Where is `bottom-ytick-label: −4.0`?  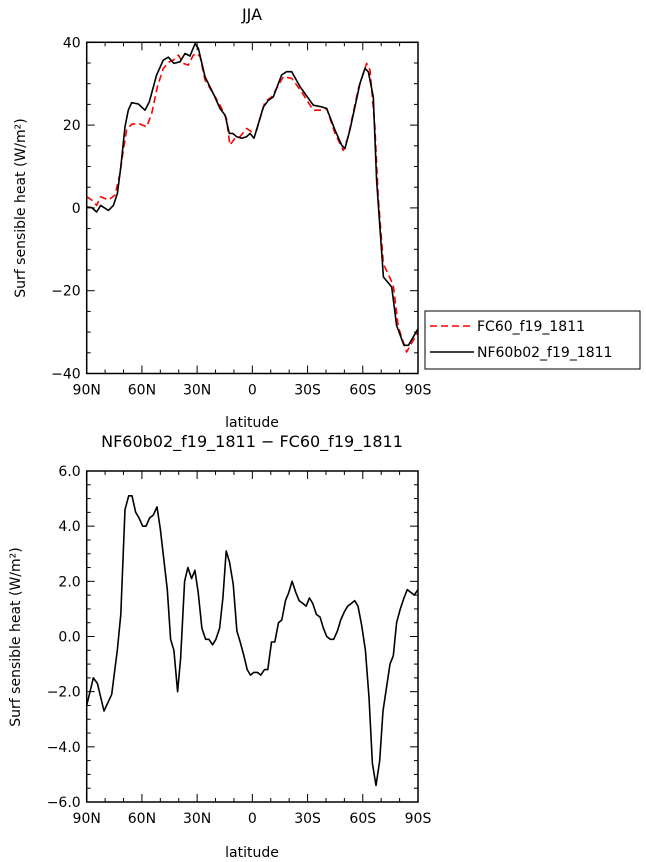
bottom-ytick-label: −4.0 is located at coordinates (64, 748).